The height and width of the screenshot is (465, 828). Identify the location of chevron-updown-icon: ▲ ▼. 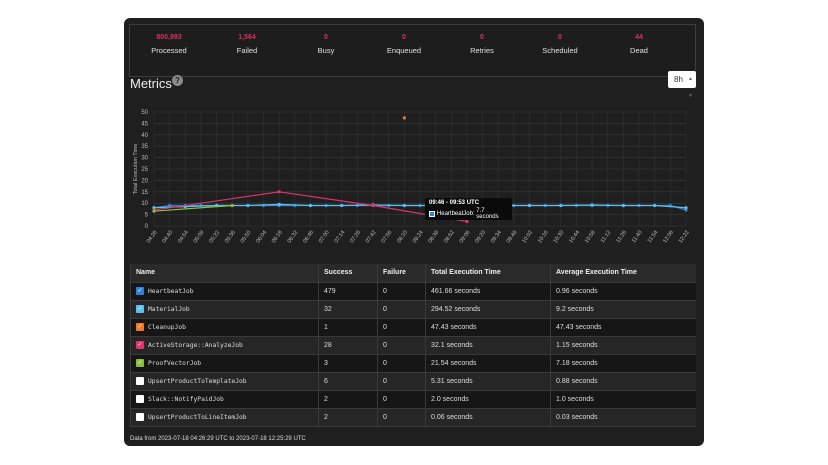
(690, 87).